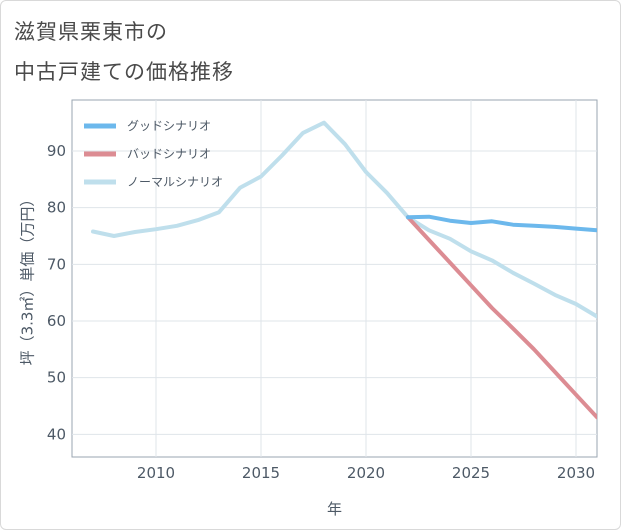  Describe the element at coordinates (56, 321) in the screenshot. I see `y-tick-label: 60` at that location.